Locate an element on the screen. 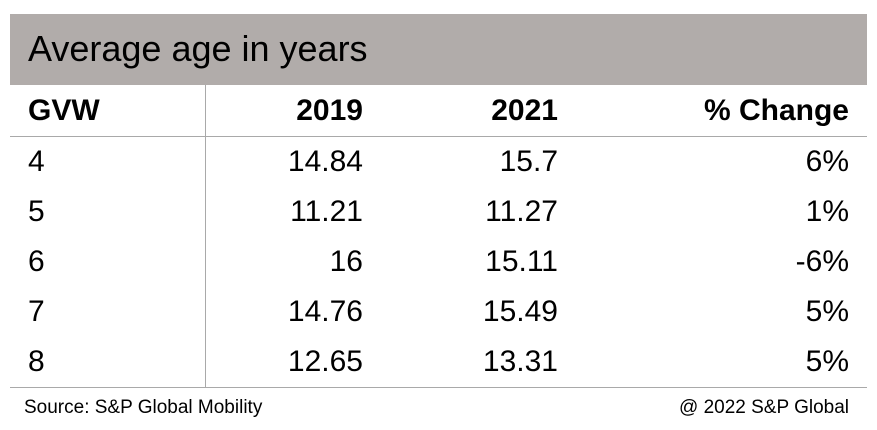 This screenshot has width=877, height=430. cell-gvw: 4 is located at coordinates (108, 161).